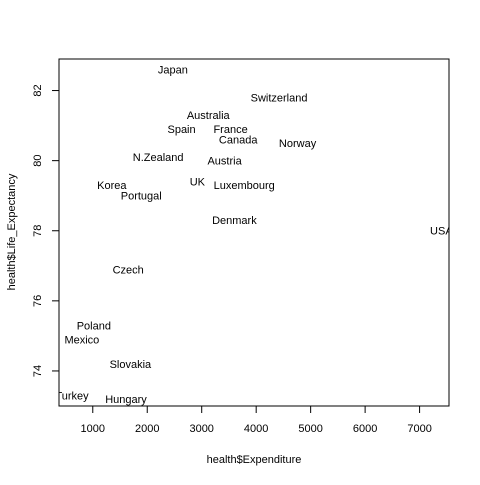 Image resolution: width=480 pixels, height=485 pixels. What do you see at coordinates (198, 183) in the screenshot?
I see `point-label: UK` at bounding box center [198, 183].